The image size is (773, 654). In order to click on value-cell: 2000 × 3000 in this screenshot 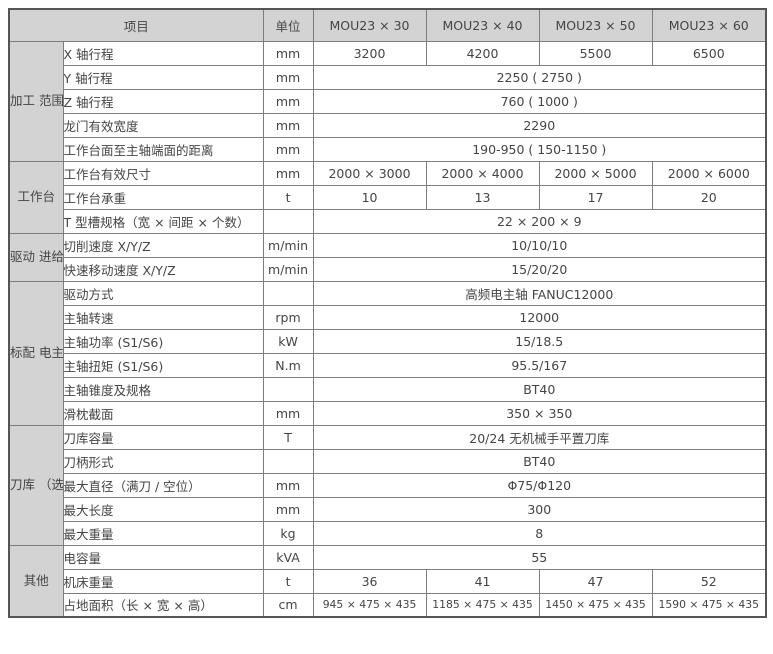, I will do `click(369, 173)`.